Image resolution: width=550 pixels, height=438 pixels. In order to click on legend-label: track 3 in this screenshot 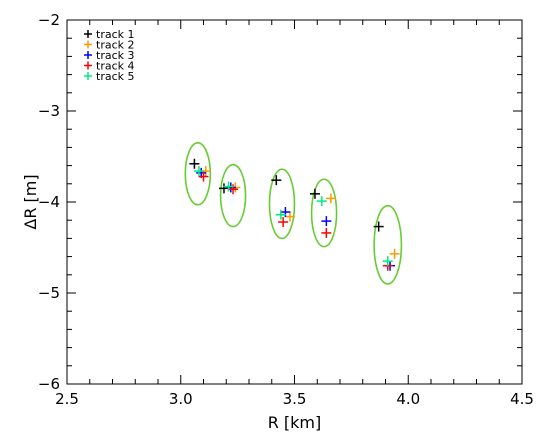, I will do `click(115, 55)`.